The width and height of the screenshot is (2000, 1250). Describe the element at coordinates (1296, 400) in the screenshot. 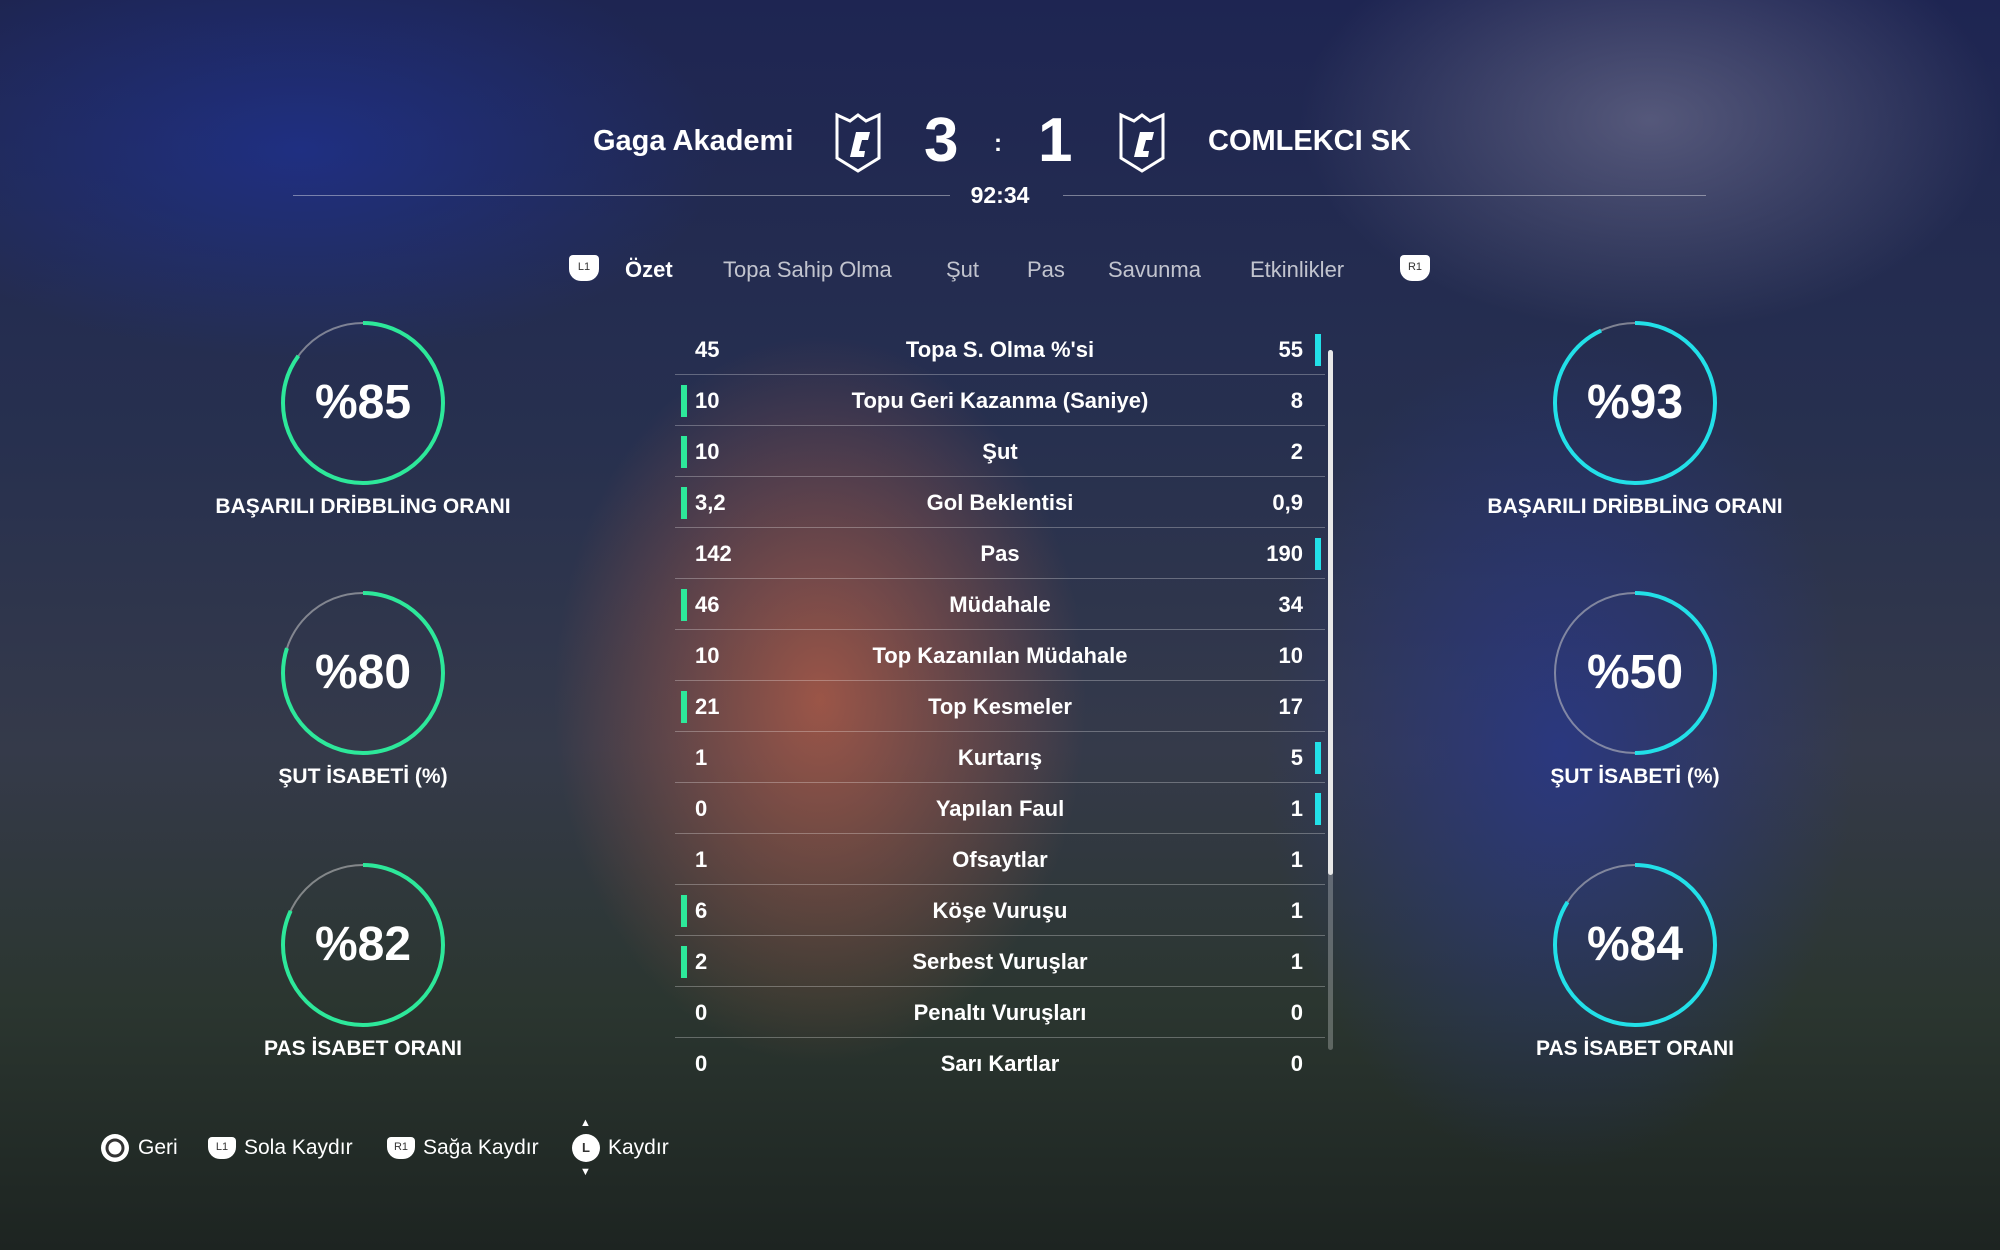

I see `away-value: 8` at that location.